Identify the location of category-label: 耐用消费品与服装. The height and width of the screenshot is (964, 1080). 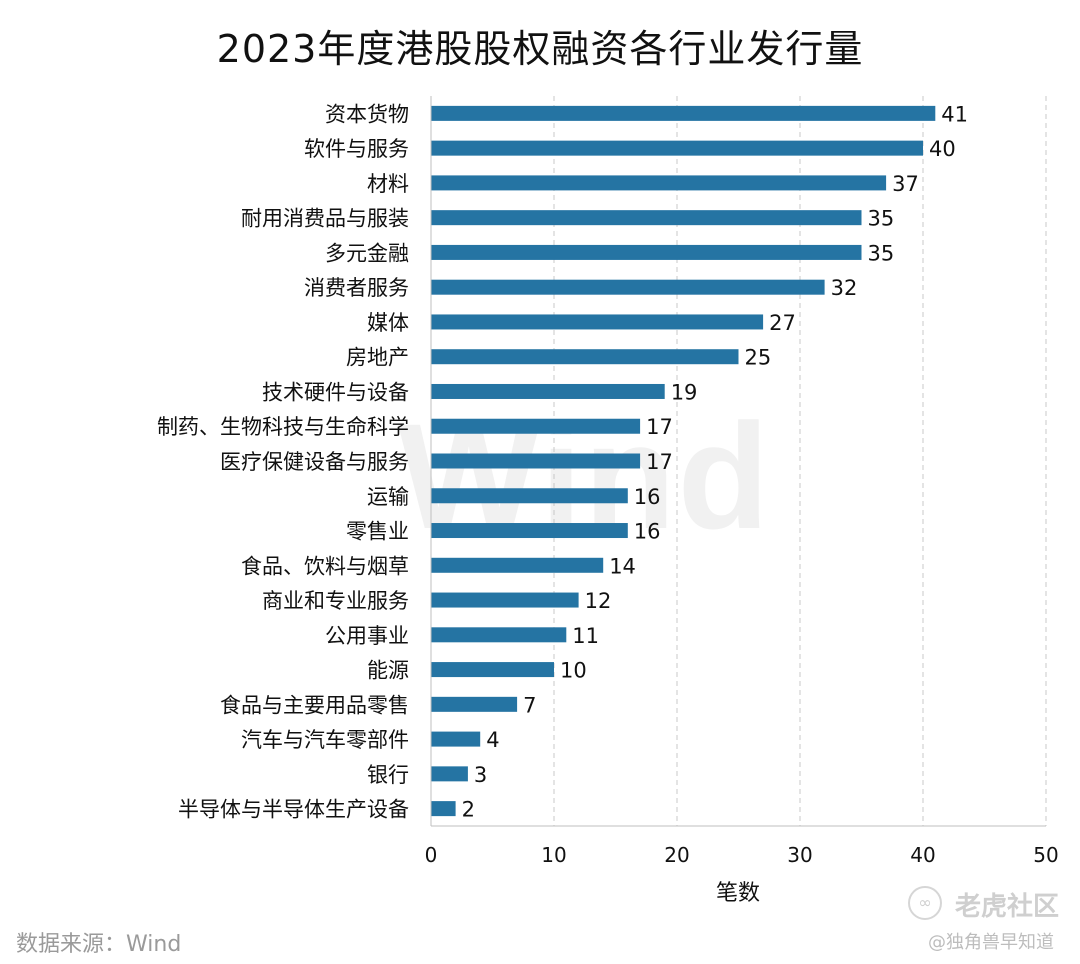
(325, 219).